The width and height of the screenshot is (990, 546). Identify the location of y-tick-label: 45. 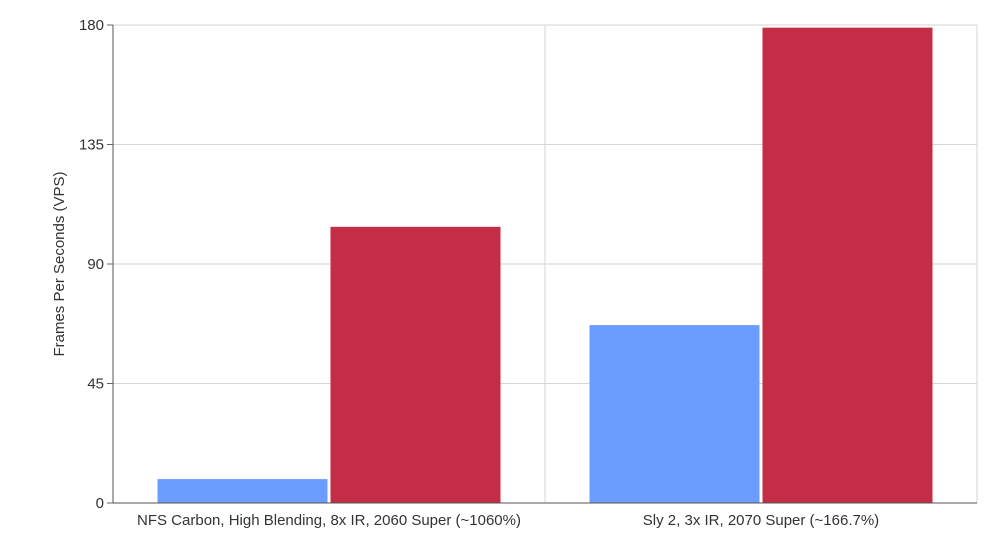
(95, 384).